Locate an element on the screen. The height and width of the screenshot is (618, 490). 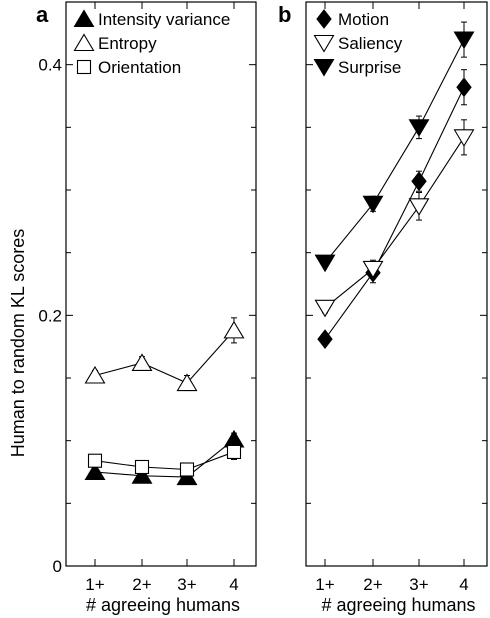
y-tick-label: 0.2 is located at coordinates (50, 315).